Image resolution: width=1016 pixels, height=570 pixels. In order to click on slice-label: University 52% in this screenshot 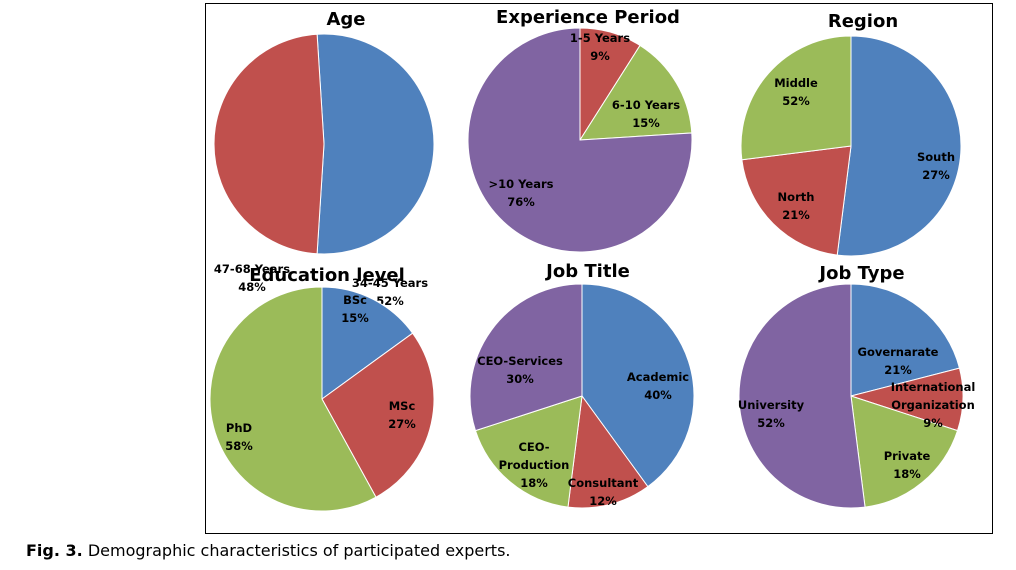, I will do `click(771, 414)`.